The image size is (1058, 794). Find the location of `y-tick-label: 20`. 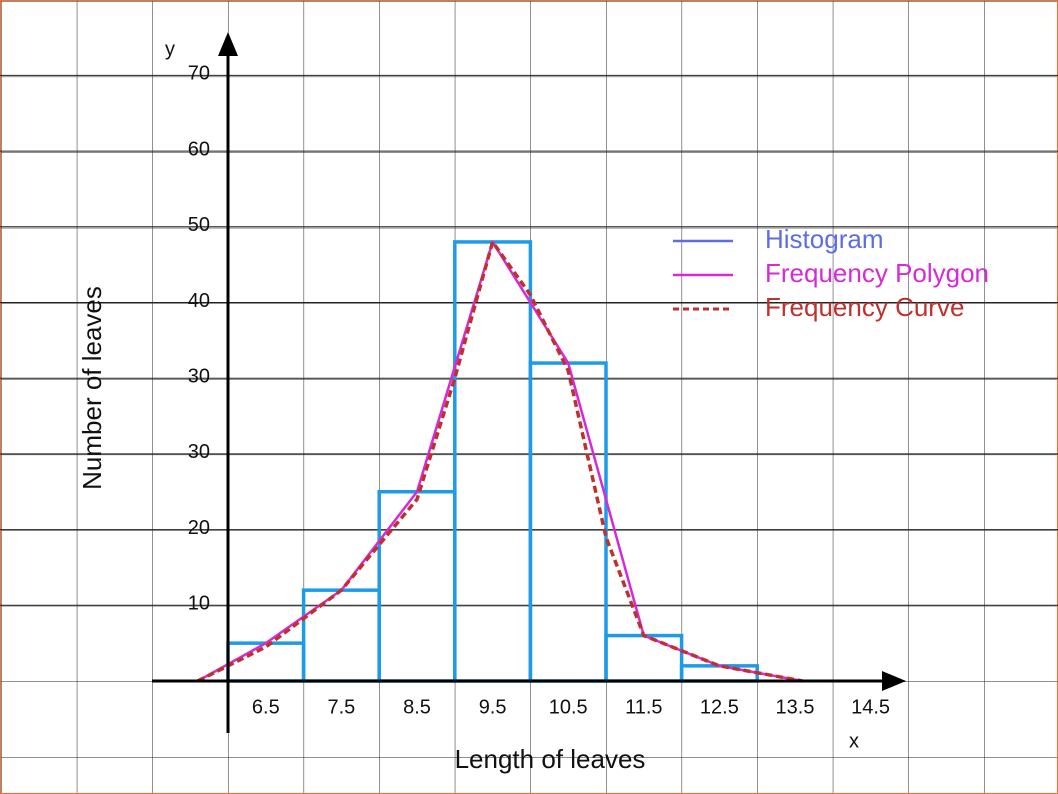

y-tick-label: 20 is located at coordinates (199, 528).